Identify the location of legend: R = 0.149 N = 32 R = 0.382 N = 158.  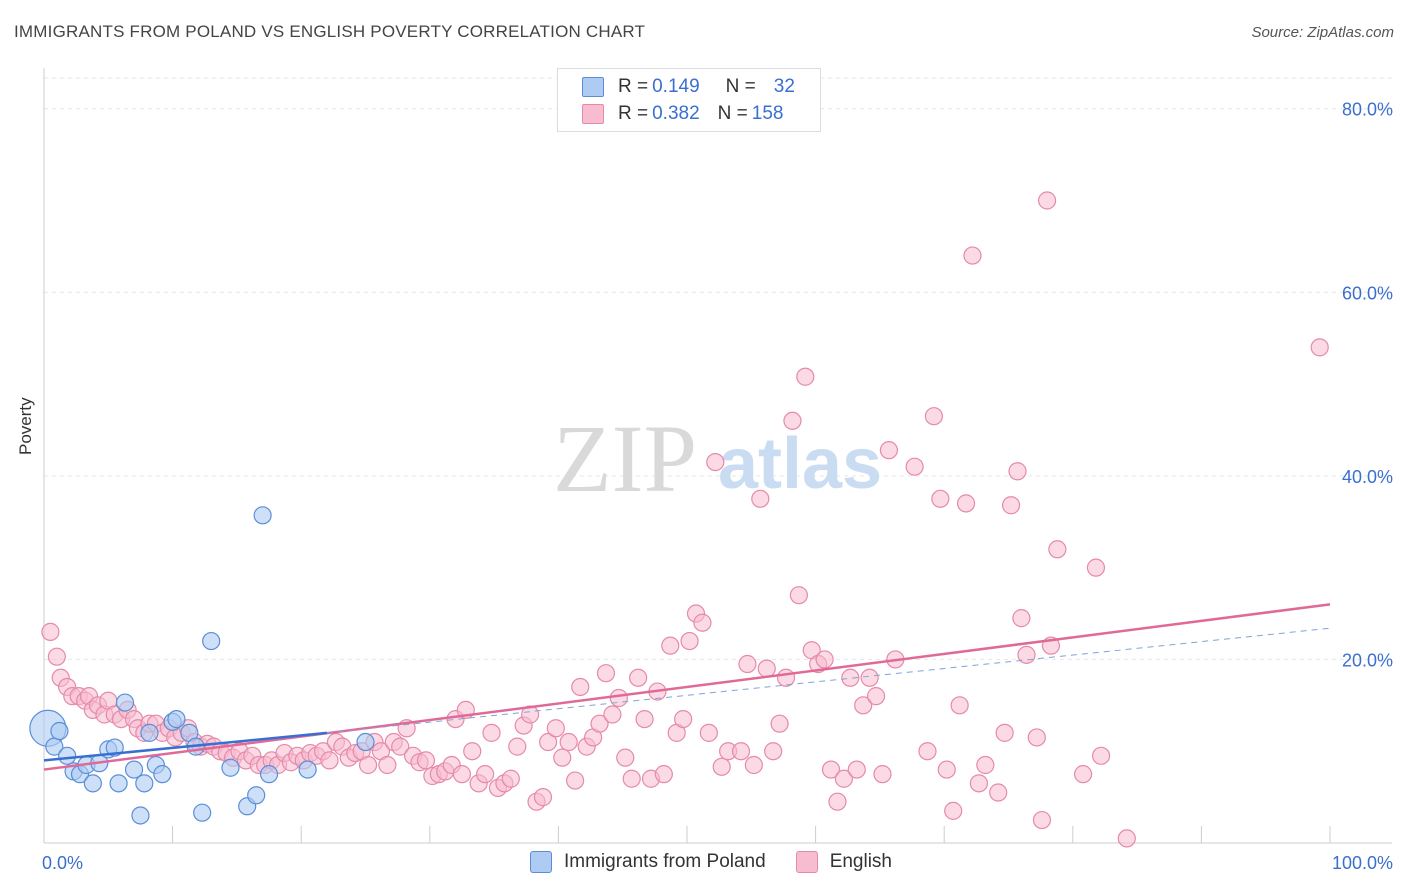
(689, 100).